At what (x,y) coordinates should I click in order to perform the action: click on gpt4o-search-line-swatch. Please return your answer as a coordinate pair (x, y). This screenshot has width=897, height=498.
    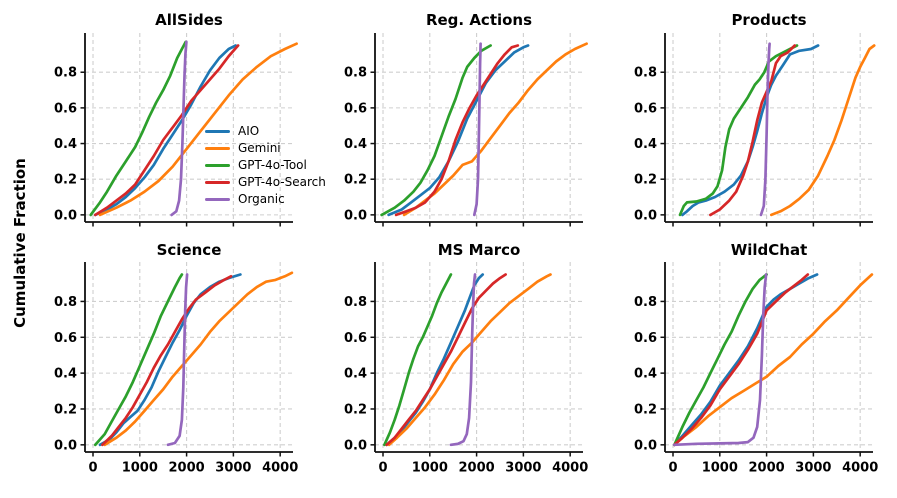
    Looking at the image, I should click on (217, 182).